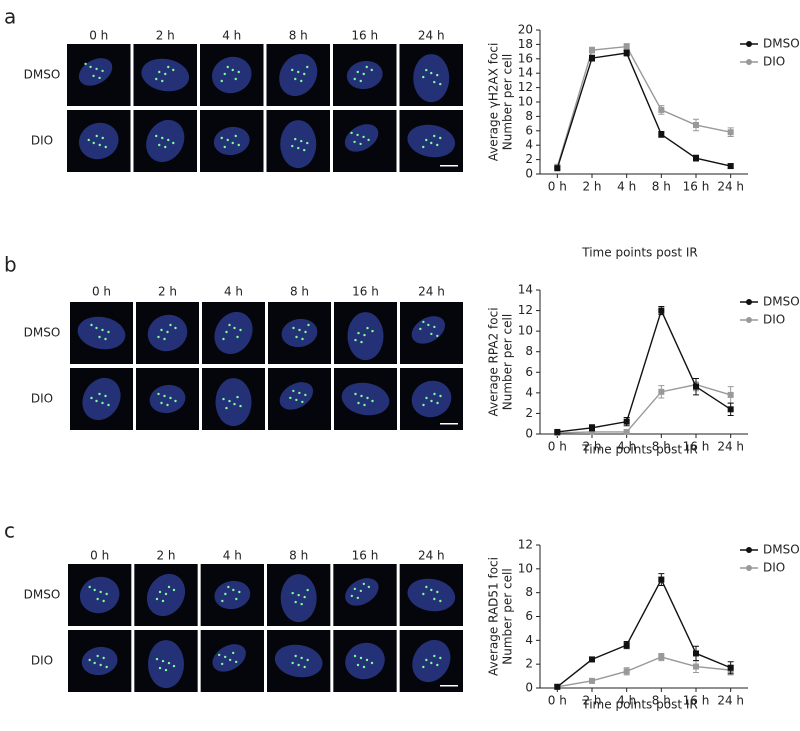 The height and width of the screenshot is (731, 800). Describe the element at coordinates (643, 106) in the screenshot. I see `series-line` at that location.